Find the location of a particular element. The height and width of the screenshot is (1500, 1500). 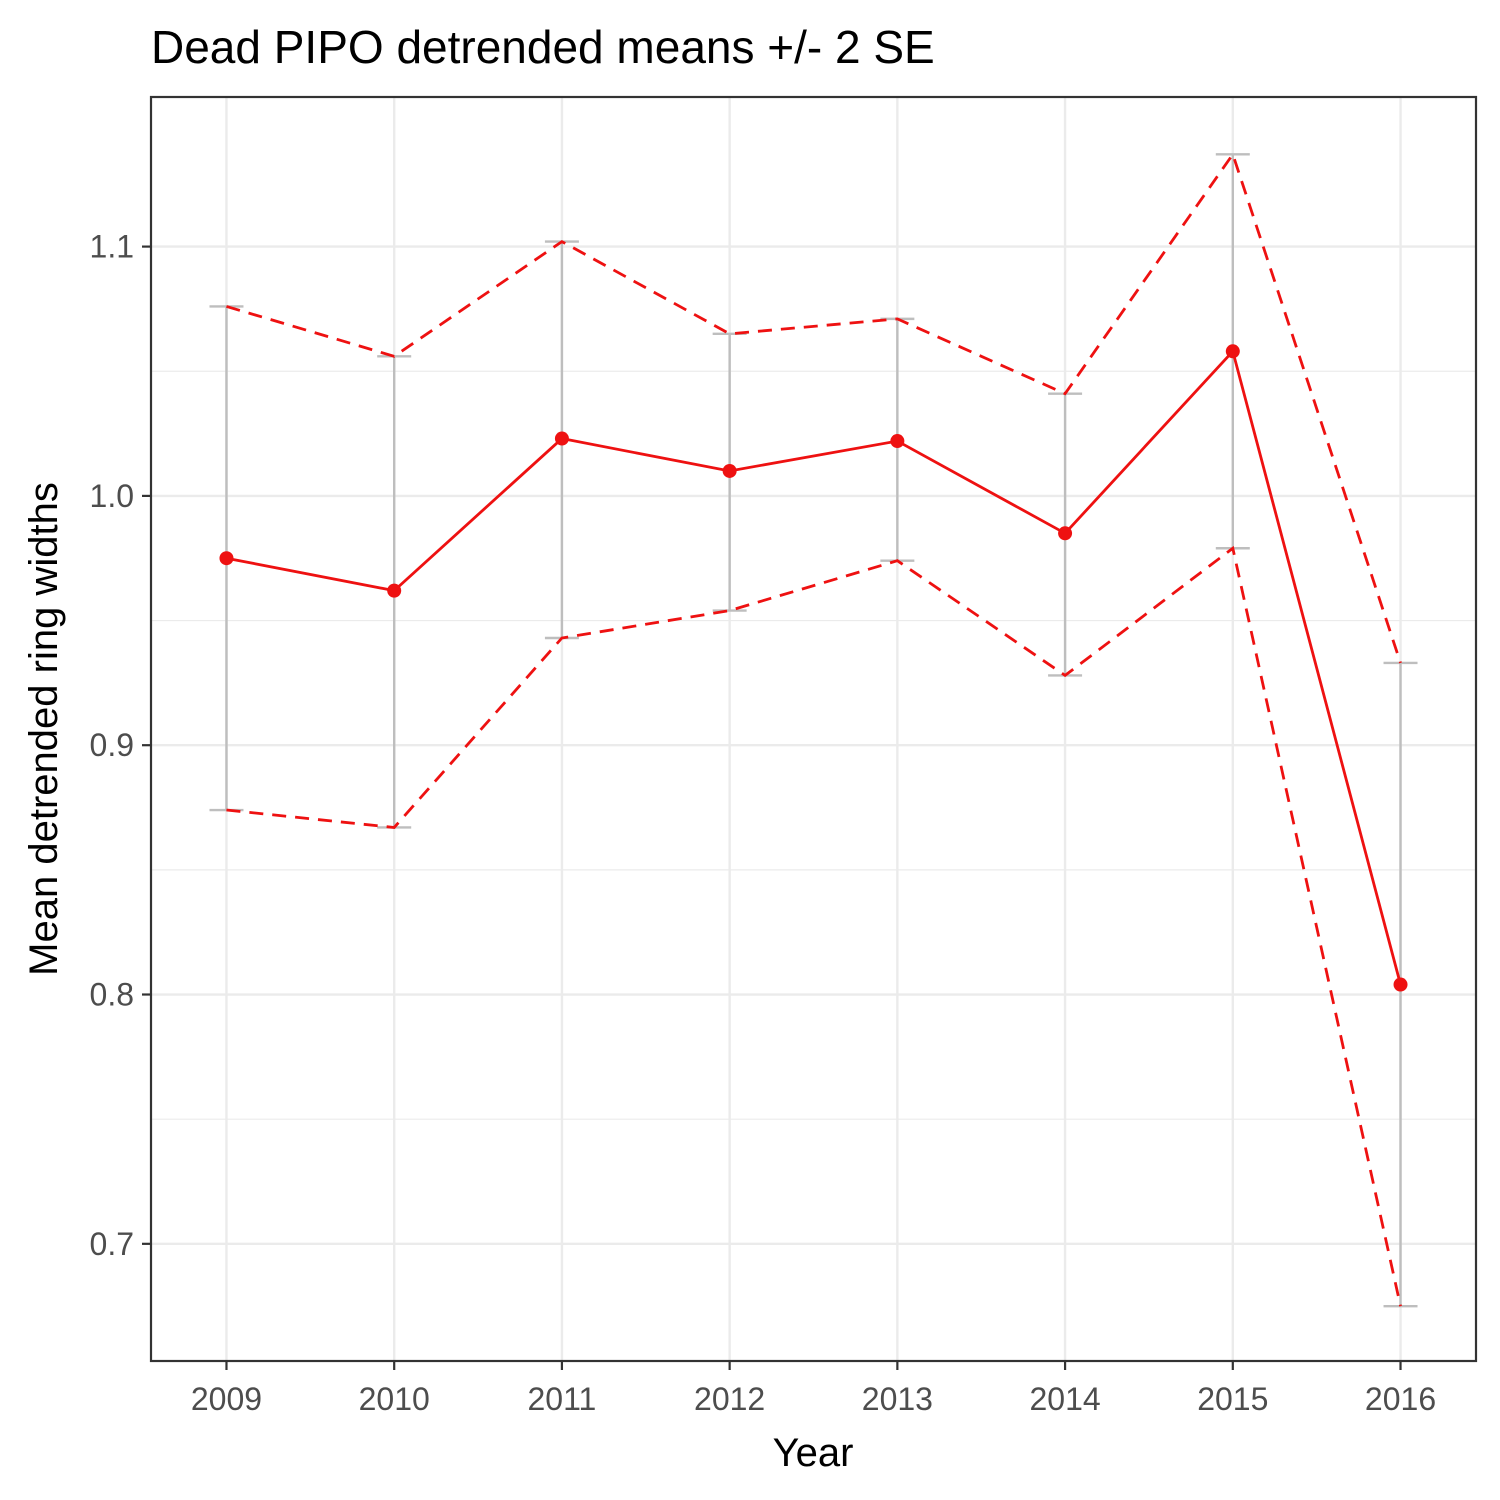

mean-point-2015 is located at coordinates (1232, 351).